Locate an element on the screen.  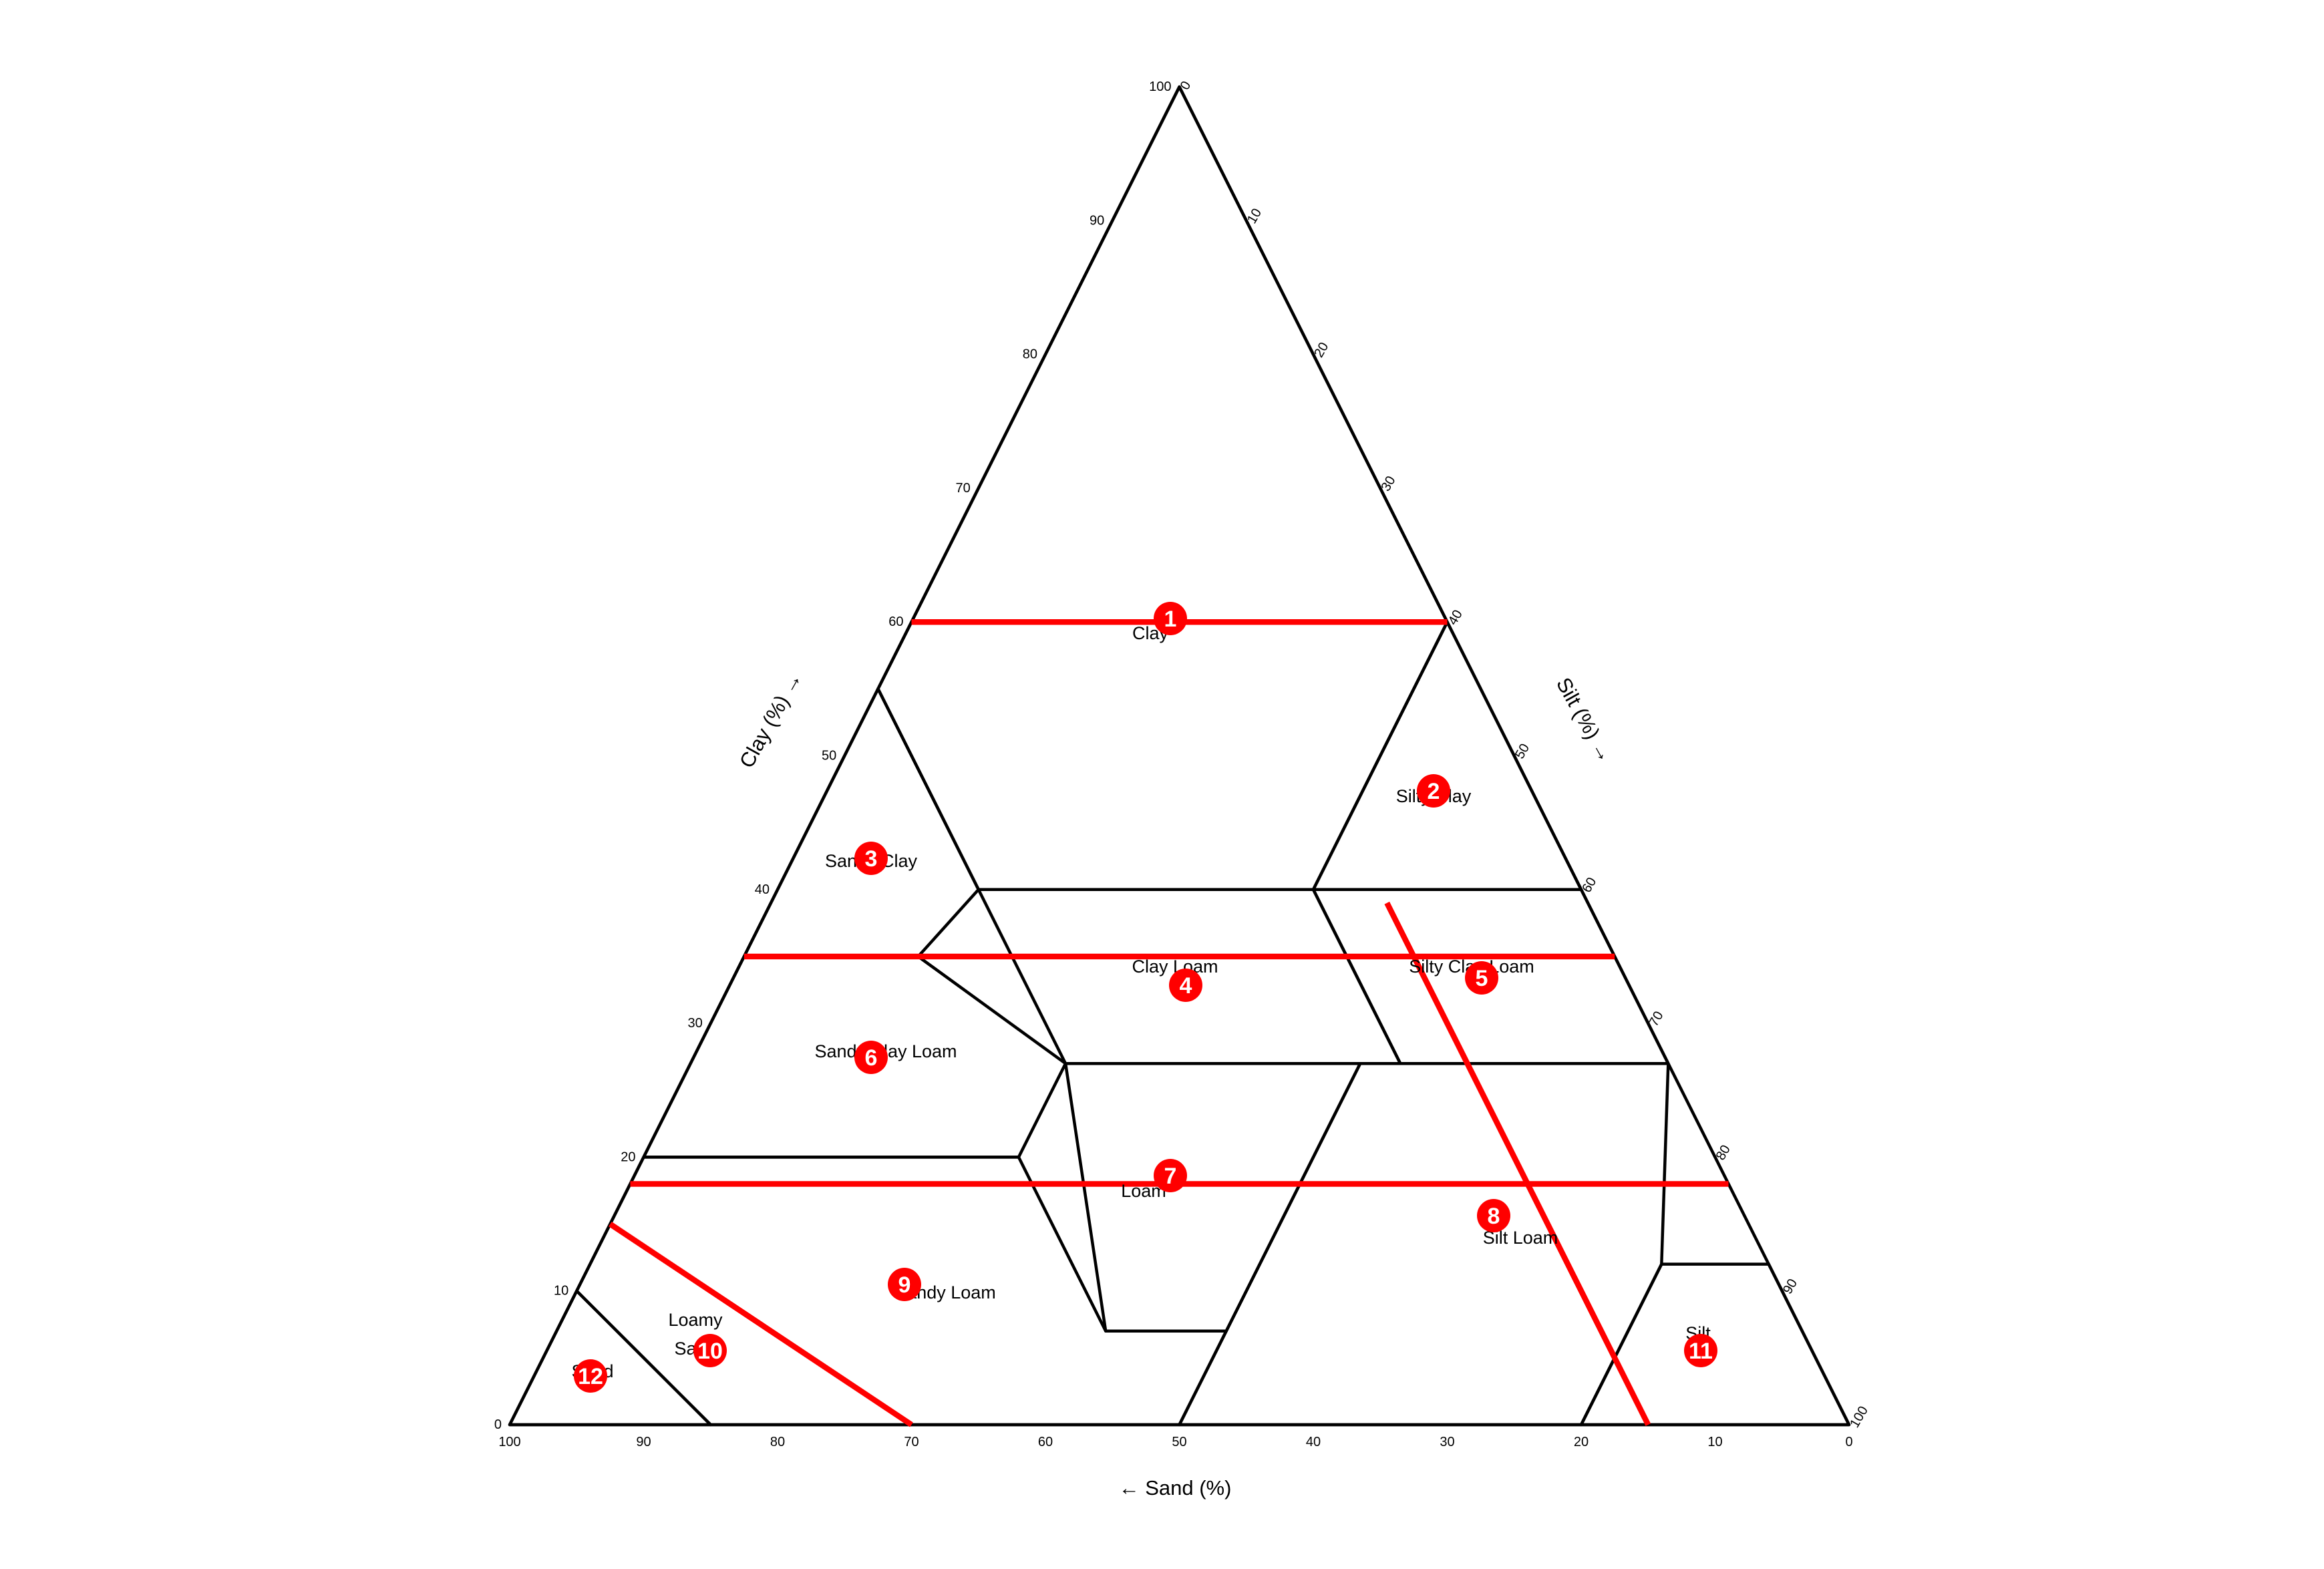
marker-4: 4 is located at coordinates (1185, 986).